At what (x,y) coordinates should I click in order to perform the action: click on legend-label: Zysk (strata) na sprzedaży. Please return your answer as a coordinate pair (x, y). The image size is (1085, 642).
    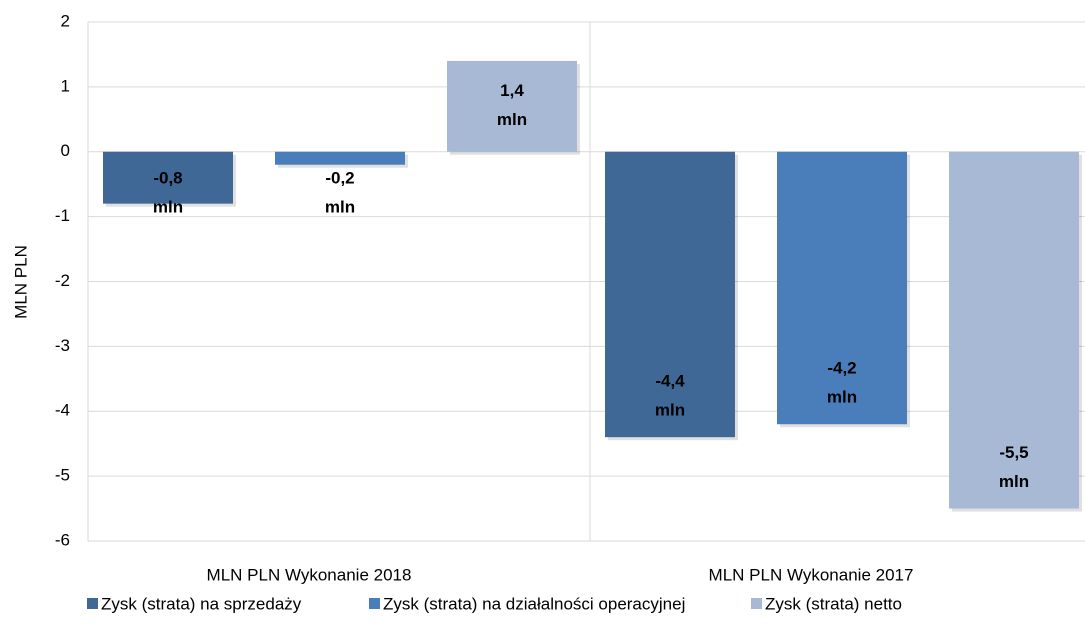
    Looking at the image, I should click on (201, 603).